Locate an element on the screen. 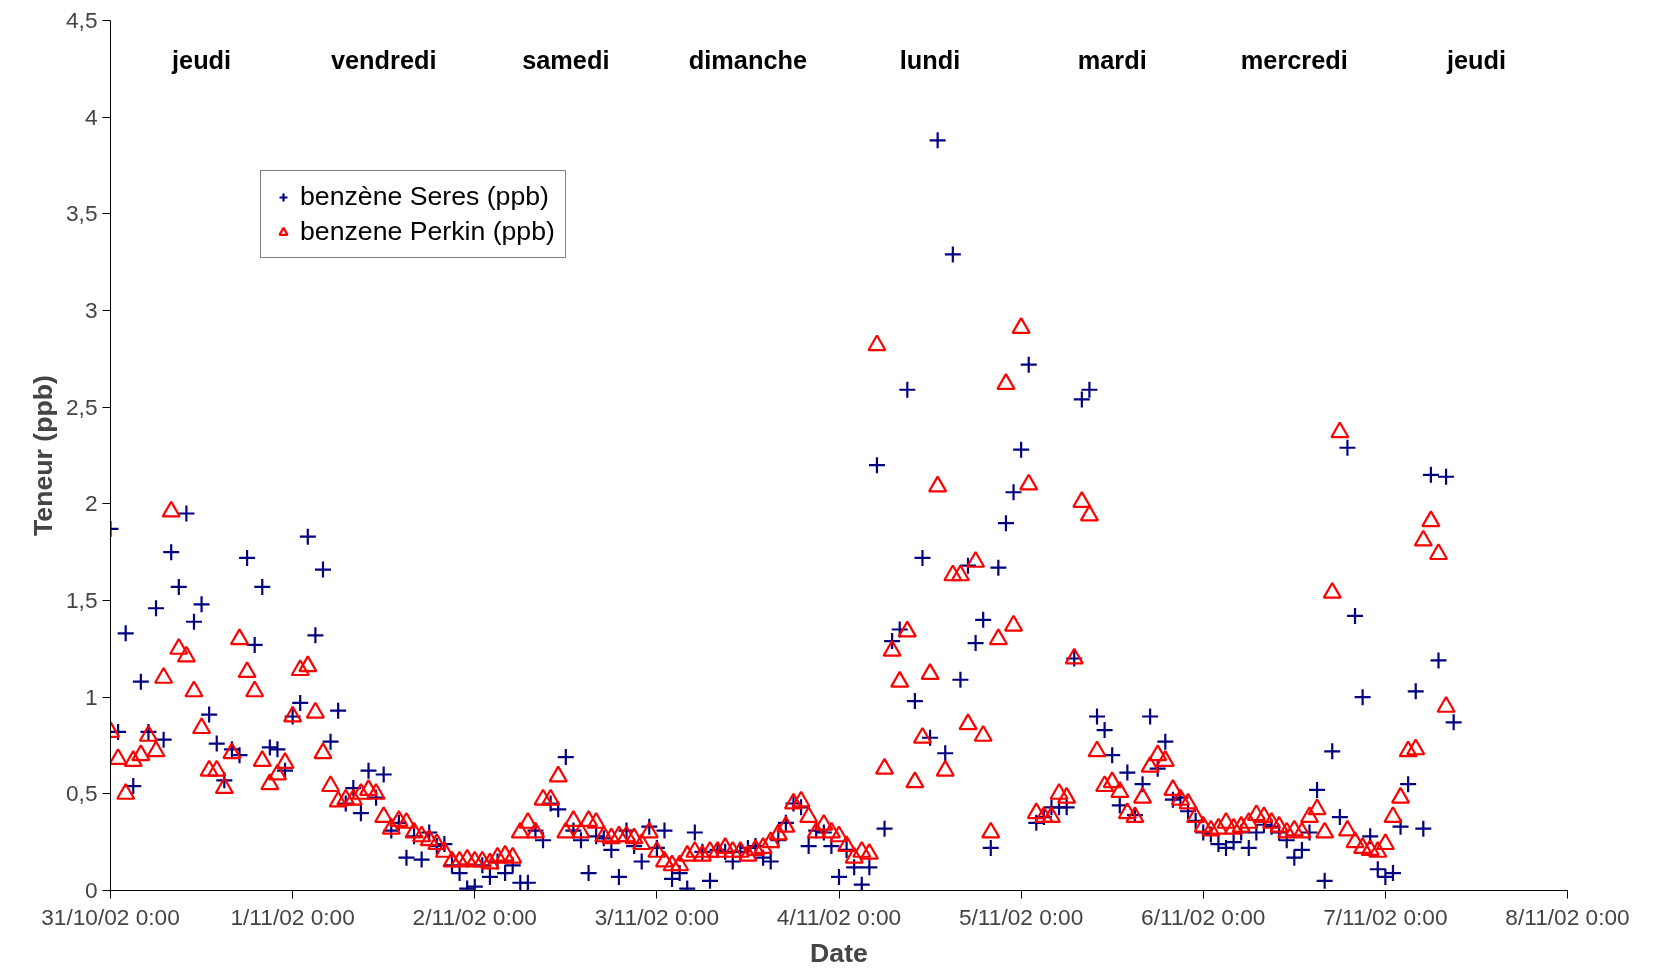 The image size is (1657, 970). y-tick-label: 0 is located at coordinates (91, 890).